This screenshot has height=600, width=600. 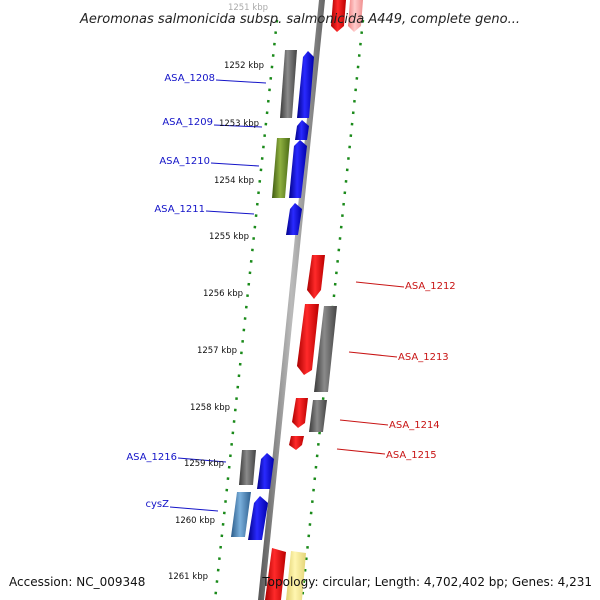 I want to click on gene-arrow-cysZ, so click(x=258, y=518).